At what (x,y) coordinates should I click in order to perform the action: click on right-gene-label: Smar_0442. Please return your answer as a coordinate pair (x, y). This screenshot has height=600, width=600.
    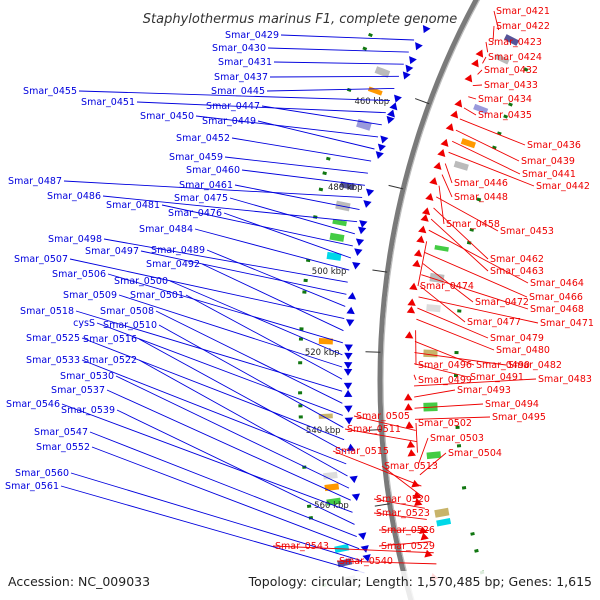
    Looking at the image, I should click on (563, 186).